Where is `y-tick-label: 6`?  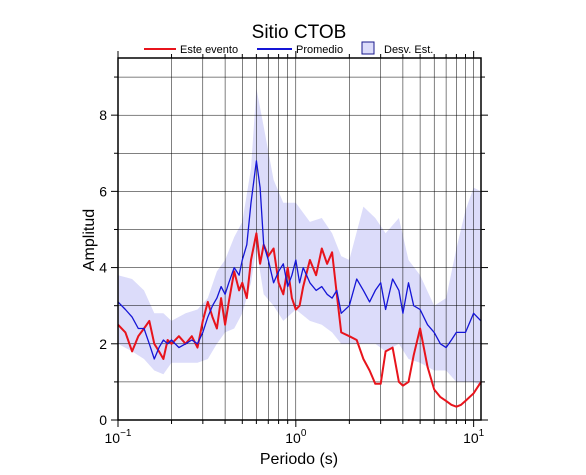 y-tick-label: 6 is located at coordinates (103, 191).